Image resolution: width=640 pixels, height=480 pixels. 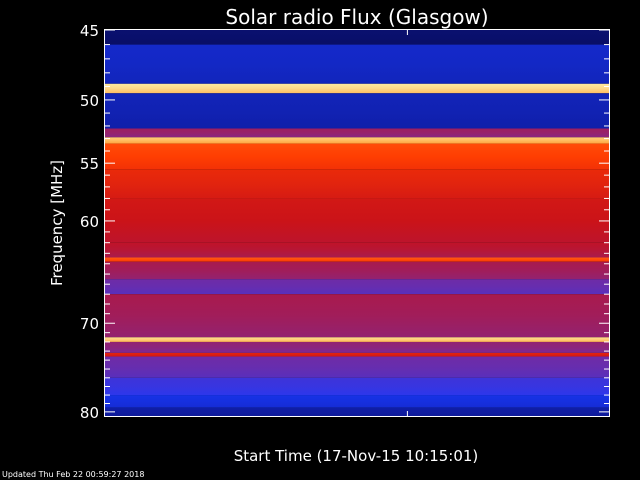 What do you see at coordinates (57, 245) in the screenshot?
I see `y-axis-label-prefix: Frequency` at bounding box center [57, 245].